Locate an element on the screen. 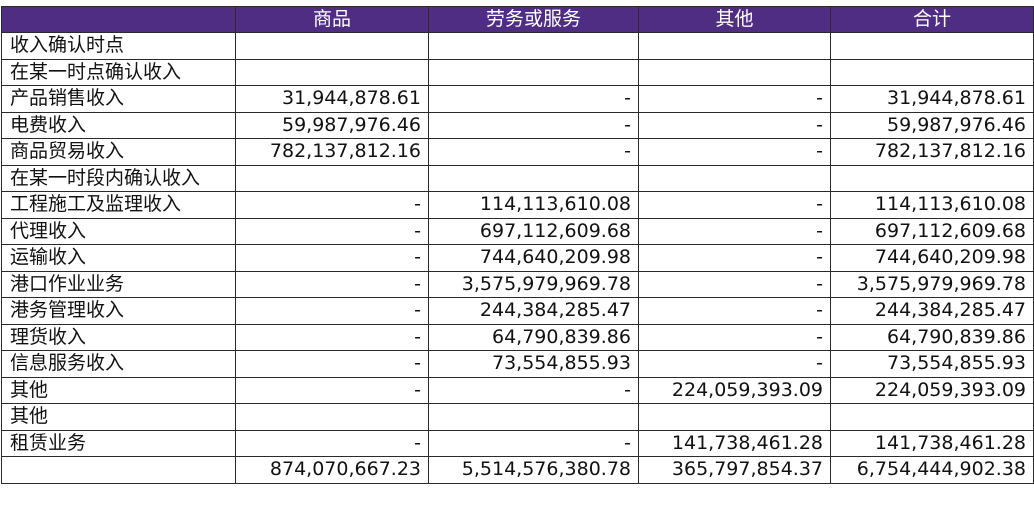 Image resolution: width=1034 pixels, height=506 pixels. goods-cell: 59,987,976.46 is located at coordinates (332, 125).